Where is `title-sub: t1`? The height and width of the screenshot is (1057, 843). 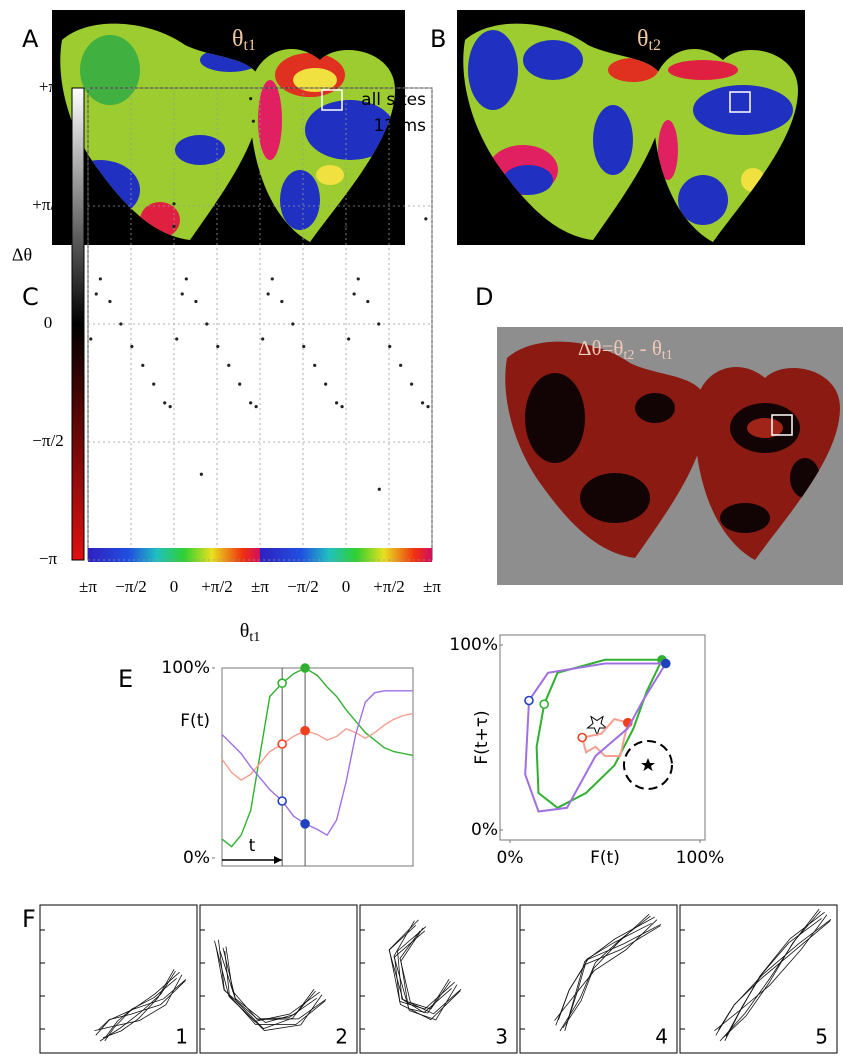 title-sub: t1 is located at coordinates (250, 45).